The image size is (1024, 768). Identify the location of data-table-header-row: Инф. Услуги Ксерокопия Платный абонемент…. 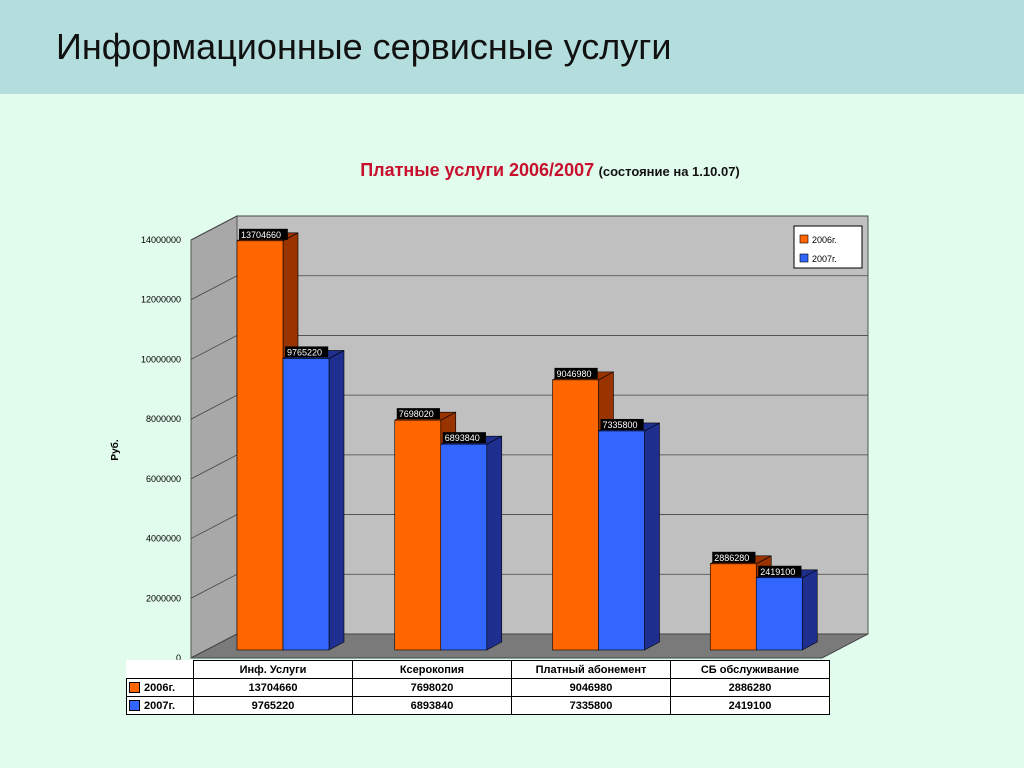
(478, 669).